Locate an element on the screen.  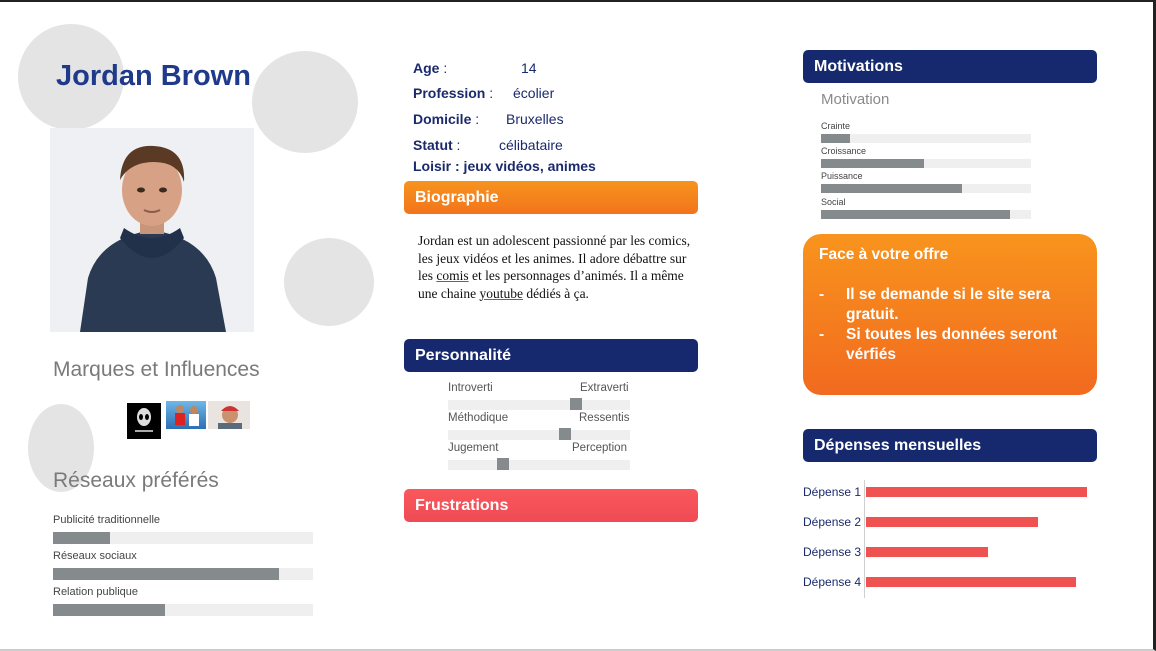
info-label: Profession is located at coordinates (449, 93).